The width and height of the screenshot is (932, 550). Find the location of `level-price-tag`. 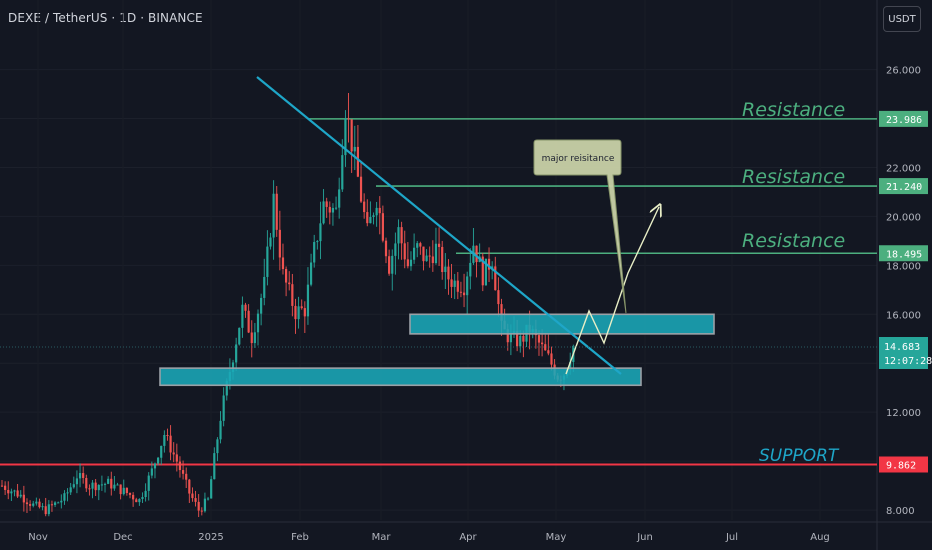

level-price-tag is located at coordinates (903, 253).